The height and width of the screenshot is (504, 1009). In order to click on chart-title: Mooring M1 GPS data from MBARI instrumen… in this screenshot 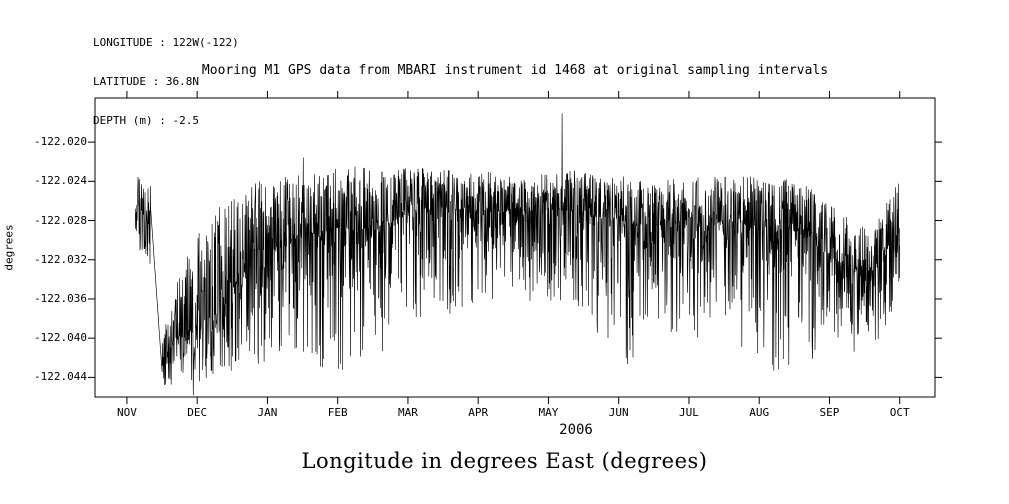, I will do `click(515, 70)`.